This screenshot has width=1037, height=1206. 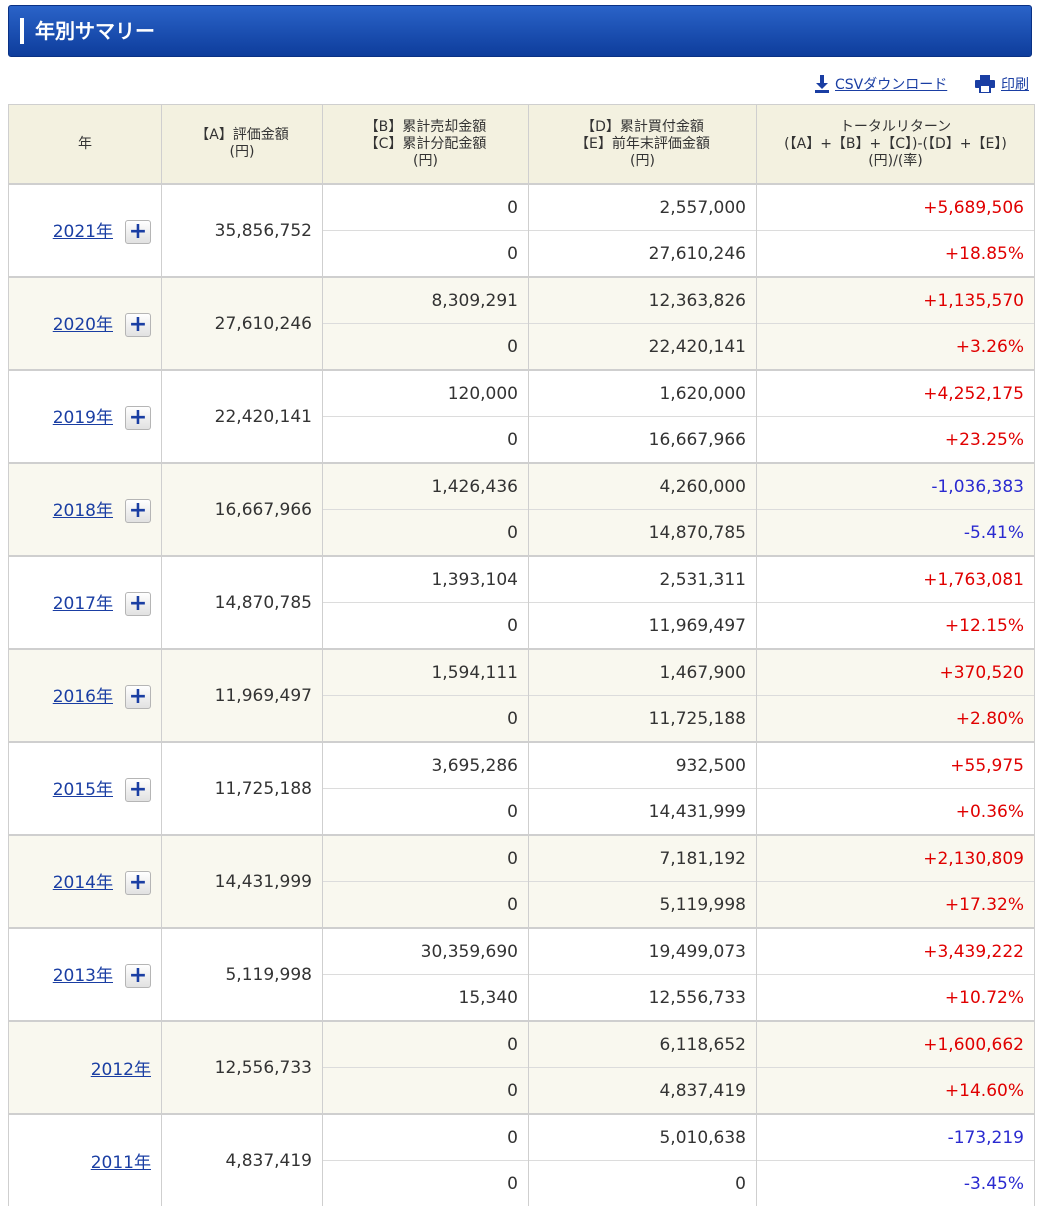 I want to click on print-link: 印刷, so click(x=1002, y=84).